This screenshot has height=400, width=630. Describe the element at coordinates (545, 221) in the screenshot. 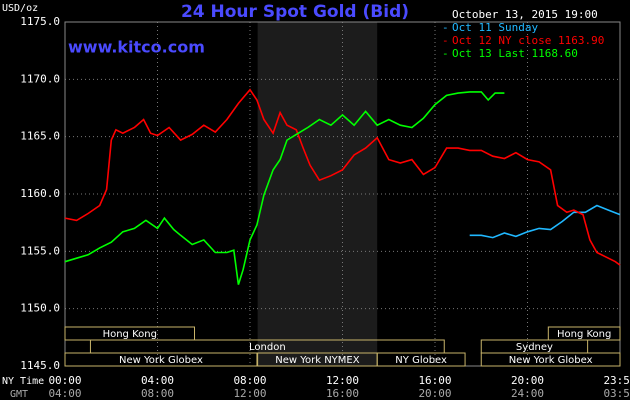

I see `price-line` at that location.